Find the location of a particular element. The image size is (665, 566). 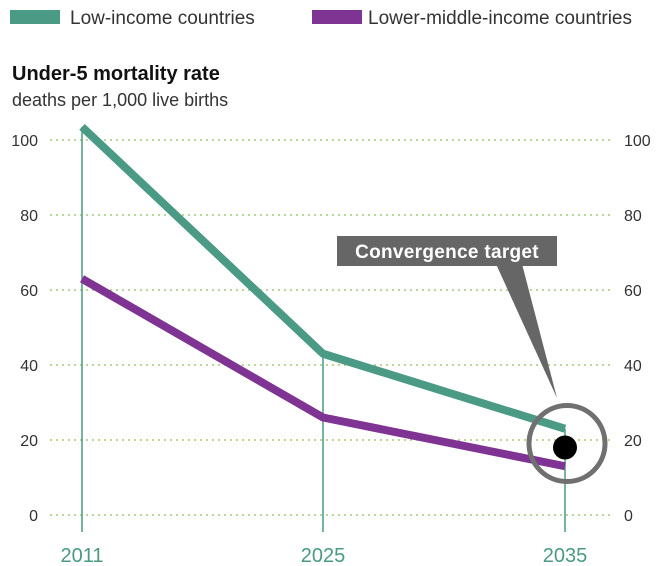

legend-label-2: Lower-middle-income countries is located at coordinates (500, 18).